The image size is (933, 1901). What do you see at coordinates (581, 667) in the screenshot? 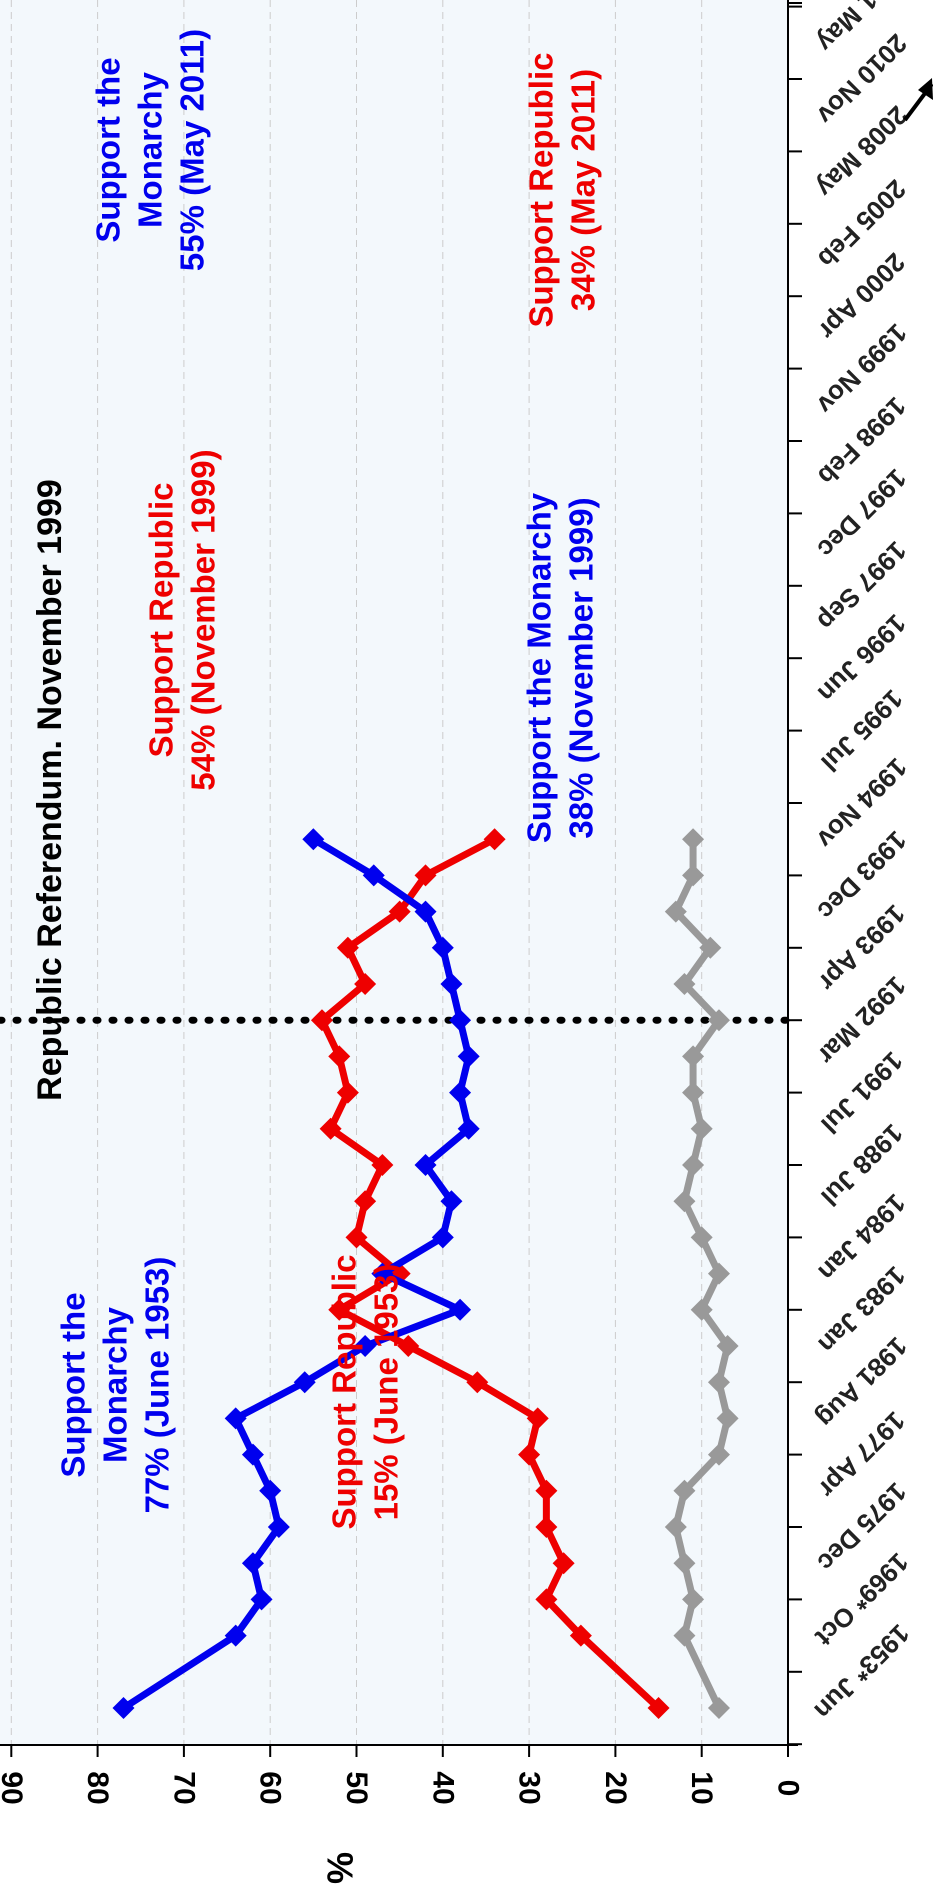
I see `annotation-line: 38% (November 1999)` at bounding box center [581, 667].